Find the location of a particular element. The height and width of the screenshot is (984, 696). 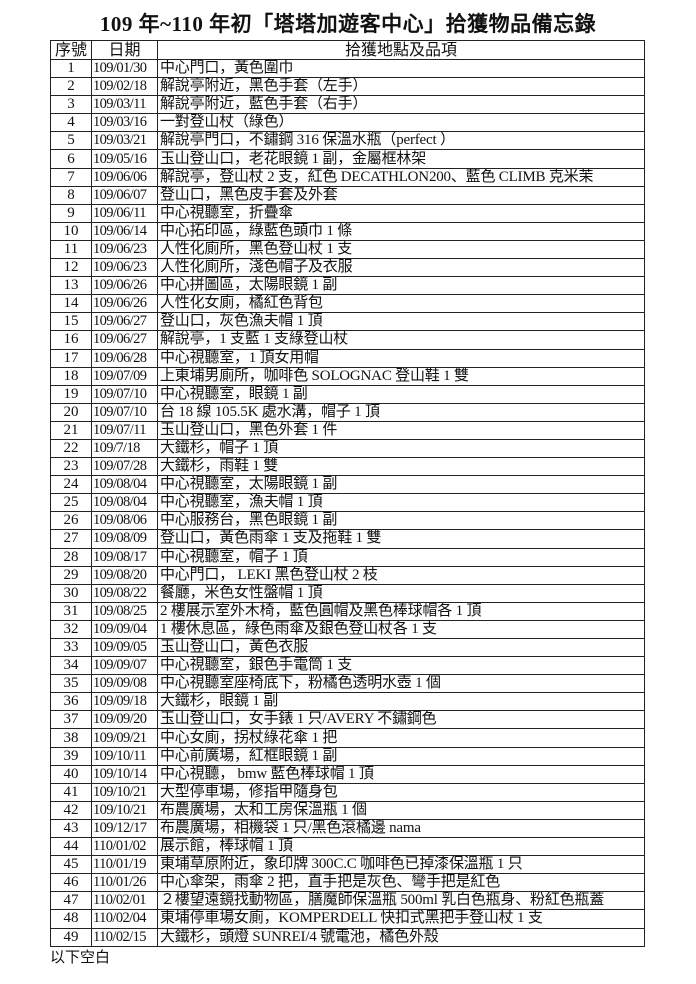

table-row: 35 109/09/08 中心視聽室座椅底下，粉橘色透明水壺 1 個 is located at coordinates (347, 684).